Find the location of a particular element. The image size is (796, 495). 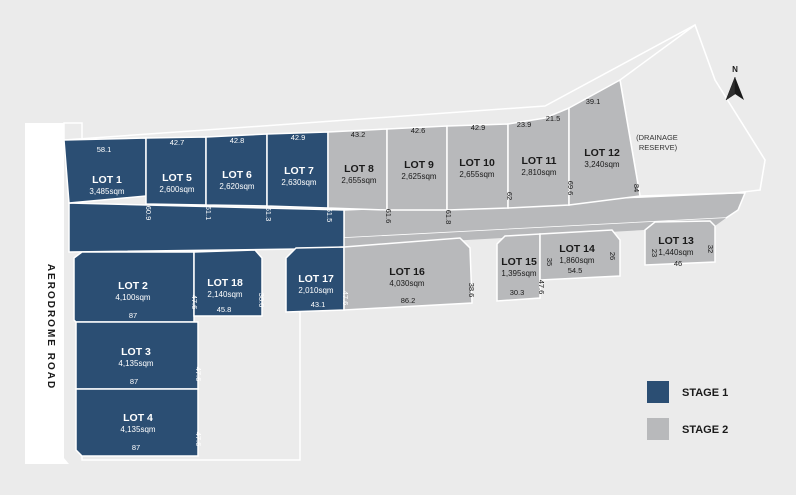

lot-17-area: 2,010sqm is located at coordinates (315, 290).